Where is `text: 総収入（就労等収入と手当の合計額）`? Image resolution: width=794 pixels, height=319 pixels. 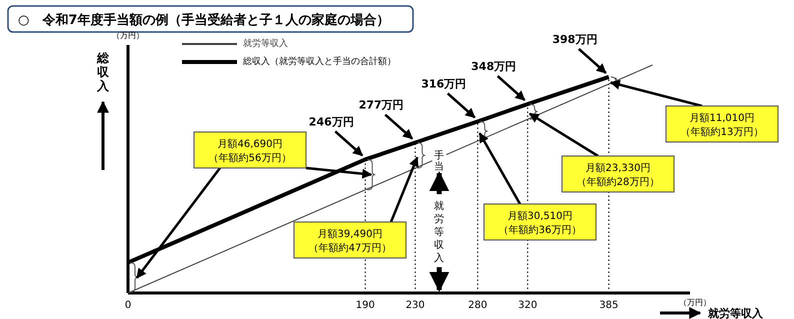
text: 総収入（就労等収入と手当の合計額） is located at coordinates (319, 61).